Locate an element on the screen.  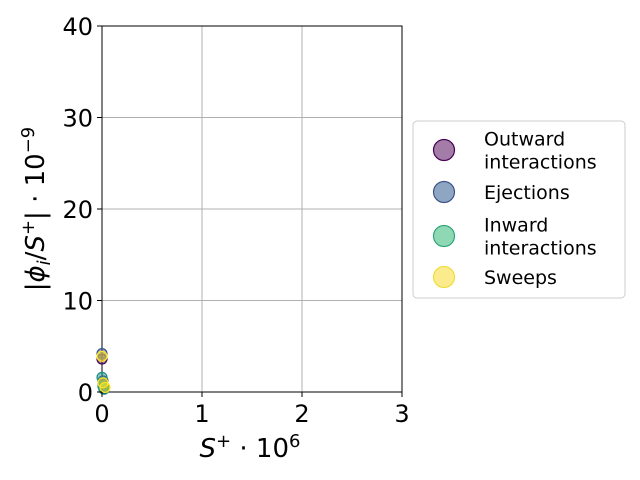
legend-label: Sweeps is located at coordinates (520, 278).